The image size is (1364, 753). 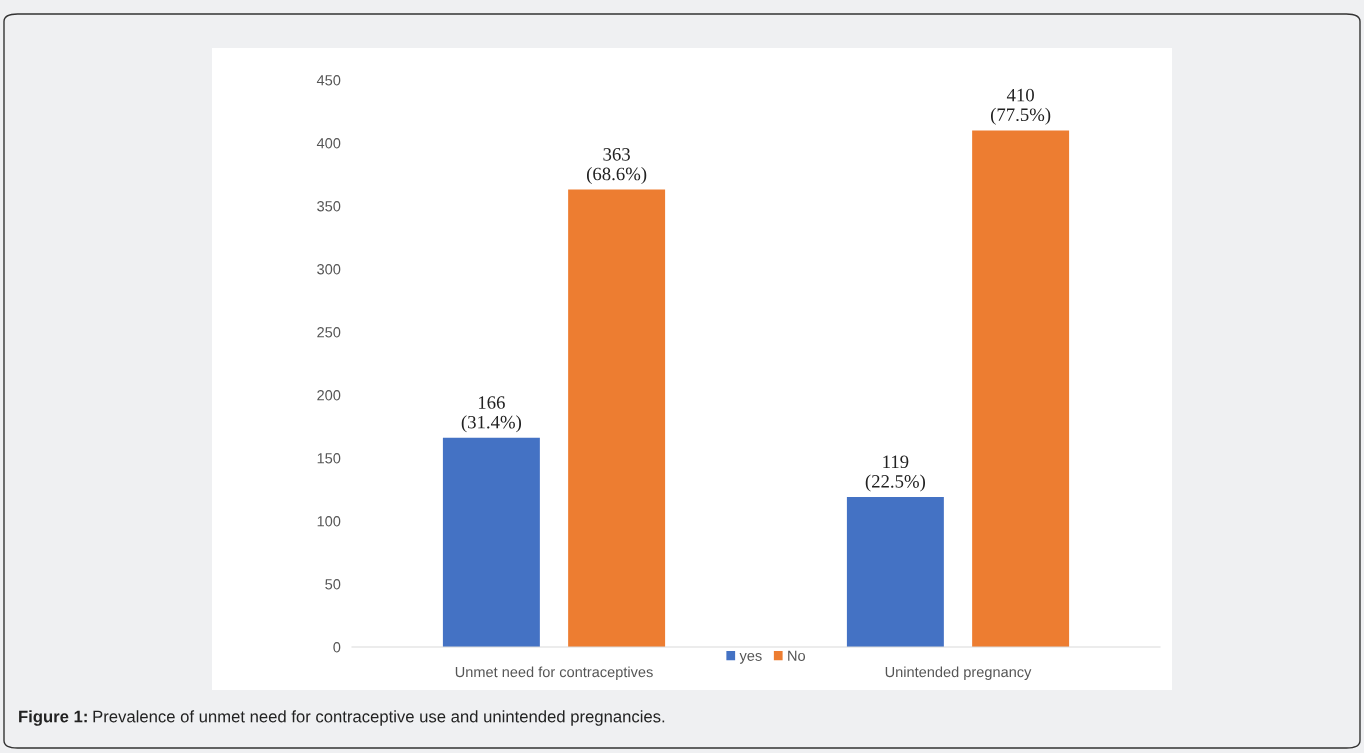 What do you see at coordinates (895, 473) in the screenshot?
I see `data-label: 119 (22.5%)` at bounding box center [895, 473].